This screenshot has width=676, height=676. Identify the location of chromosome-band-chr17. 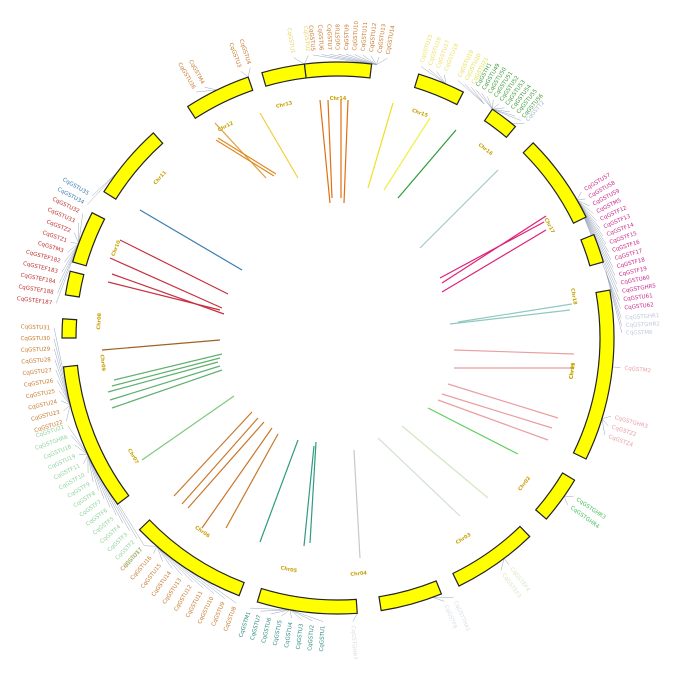
(554, 182).